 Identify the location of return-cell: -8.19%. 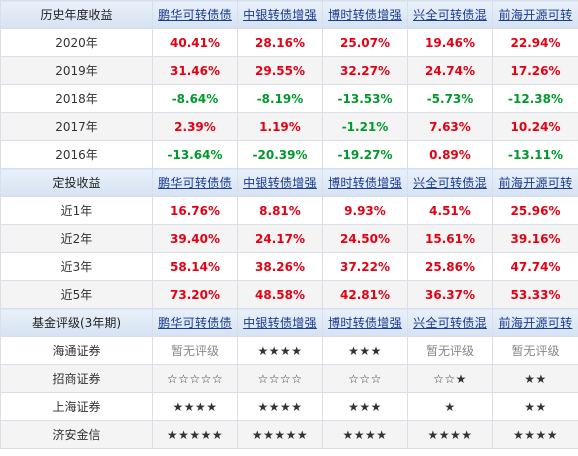
(280, 98).